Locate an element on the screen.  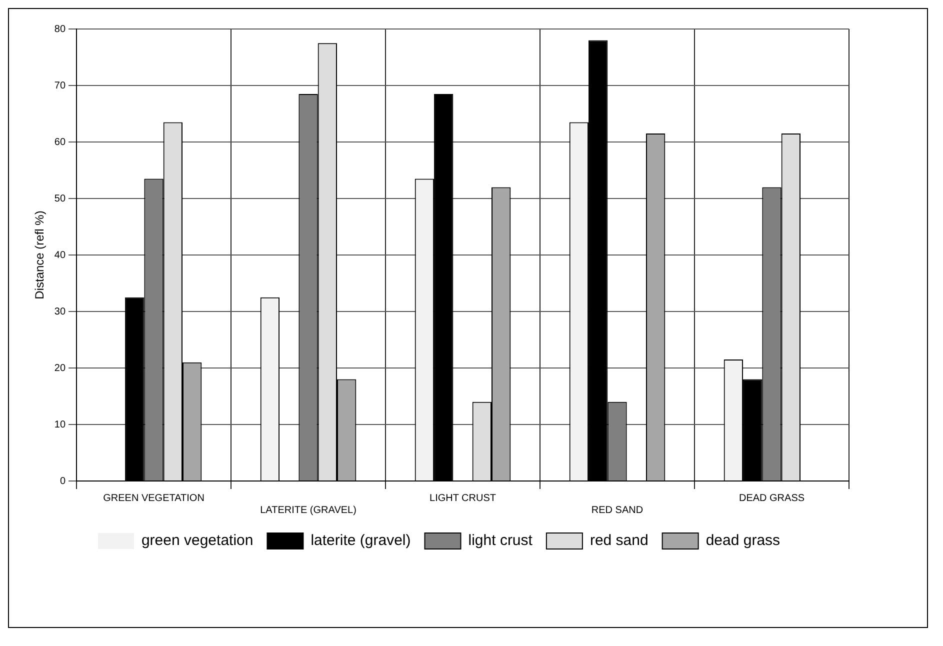
y-axis-title: Distance (refl %) is located at coordinates (39, 255).